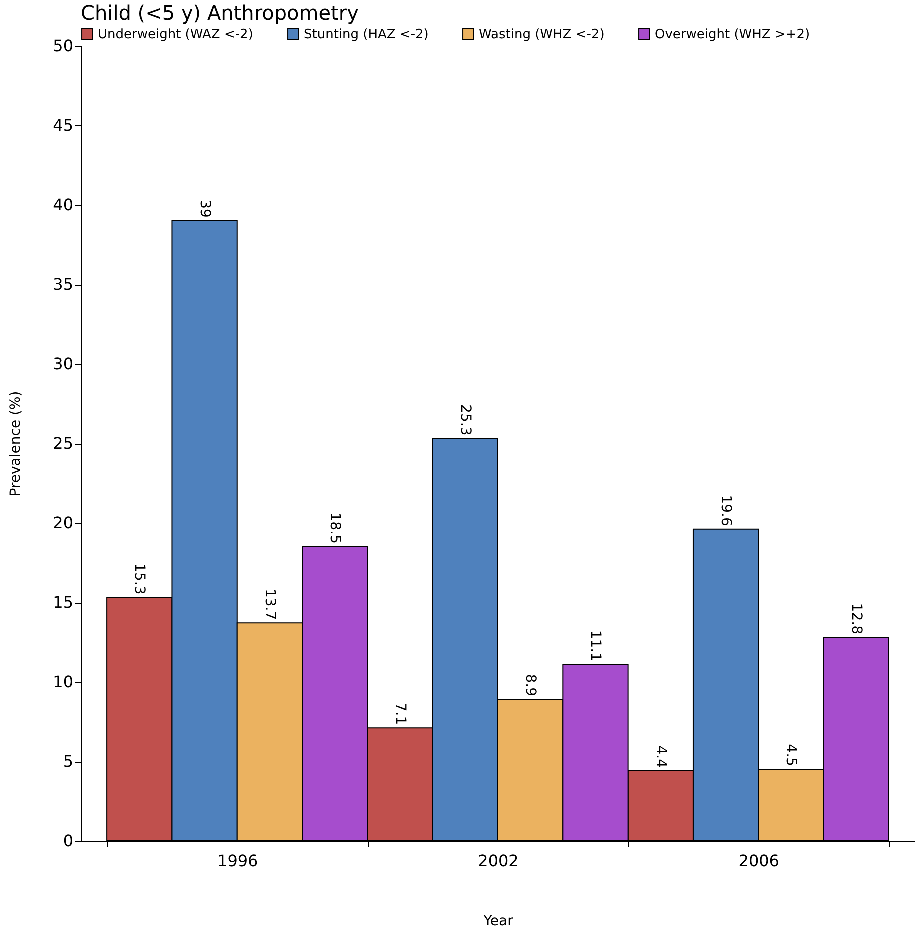 This screenshot has height=932, width=917. Describe the element at coordinates (660, 757) in the screenshot. I see `data-label: 4.4` at that location.